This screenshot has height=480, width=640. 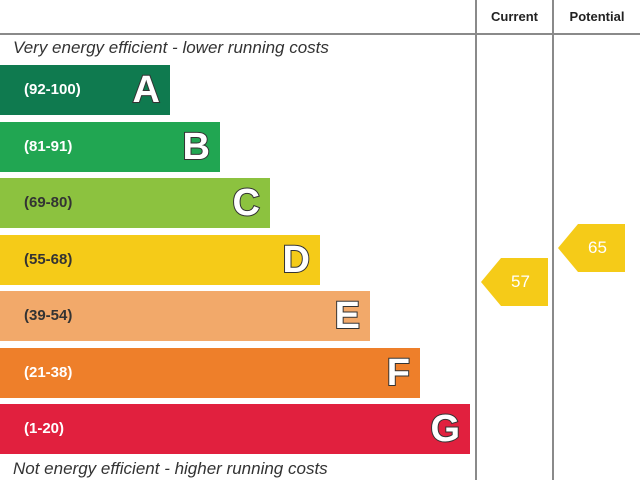 What do you see at coordinates (160, 259) in the screenshot?
I see `band-d: (55-68) D` at bounding box center [160, 259].